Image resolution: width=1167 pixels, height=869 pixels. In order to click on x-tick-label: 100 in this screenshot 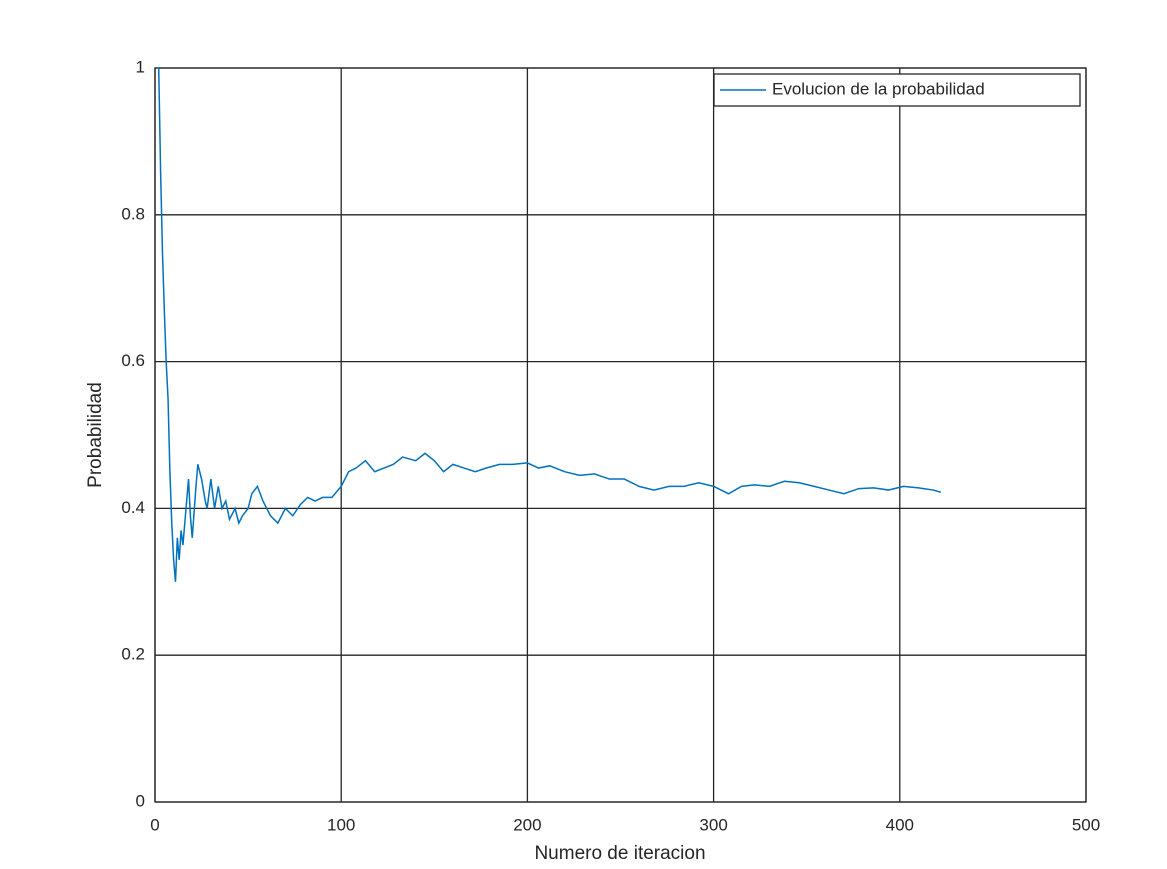, I will do `click(341, 824)`.